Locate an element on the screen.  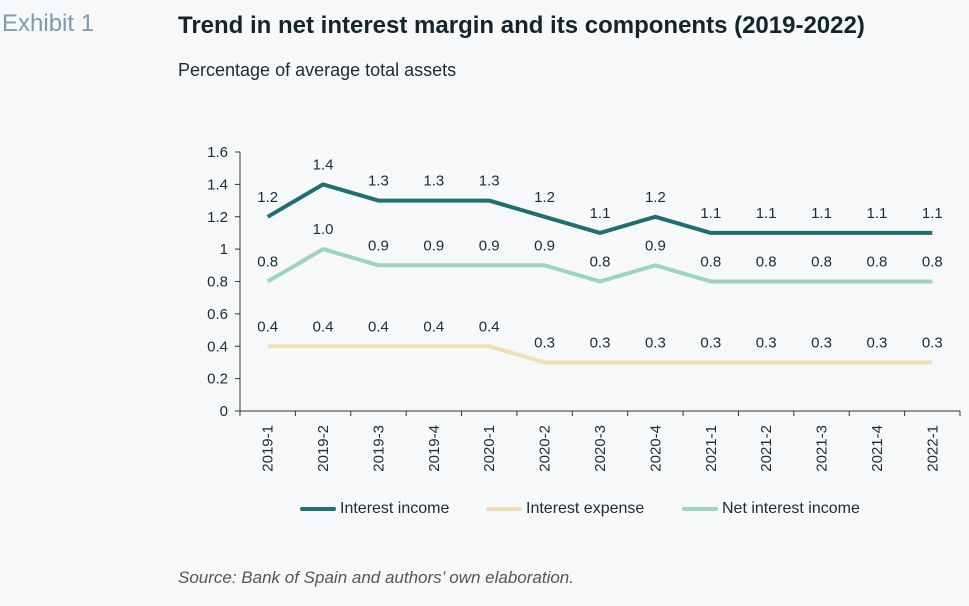
y-tick-label: 0.6 is located at coordinates (217, 314).